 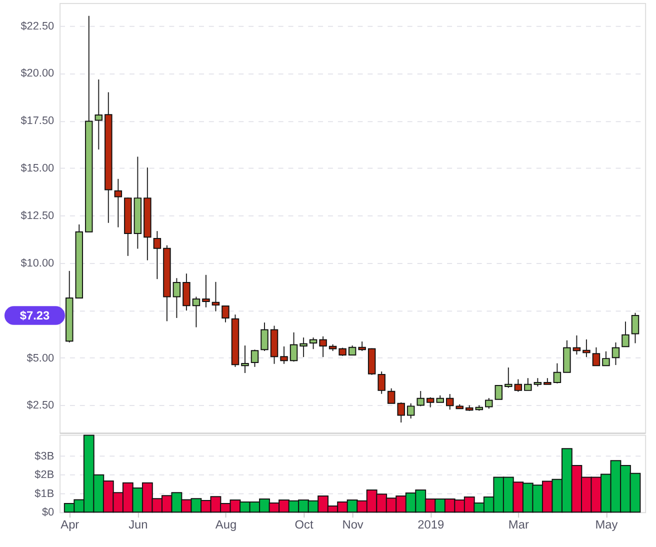 I want to click on y-tick-label: $10.00, so click(x=37, y=263).